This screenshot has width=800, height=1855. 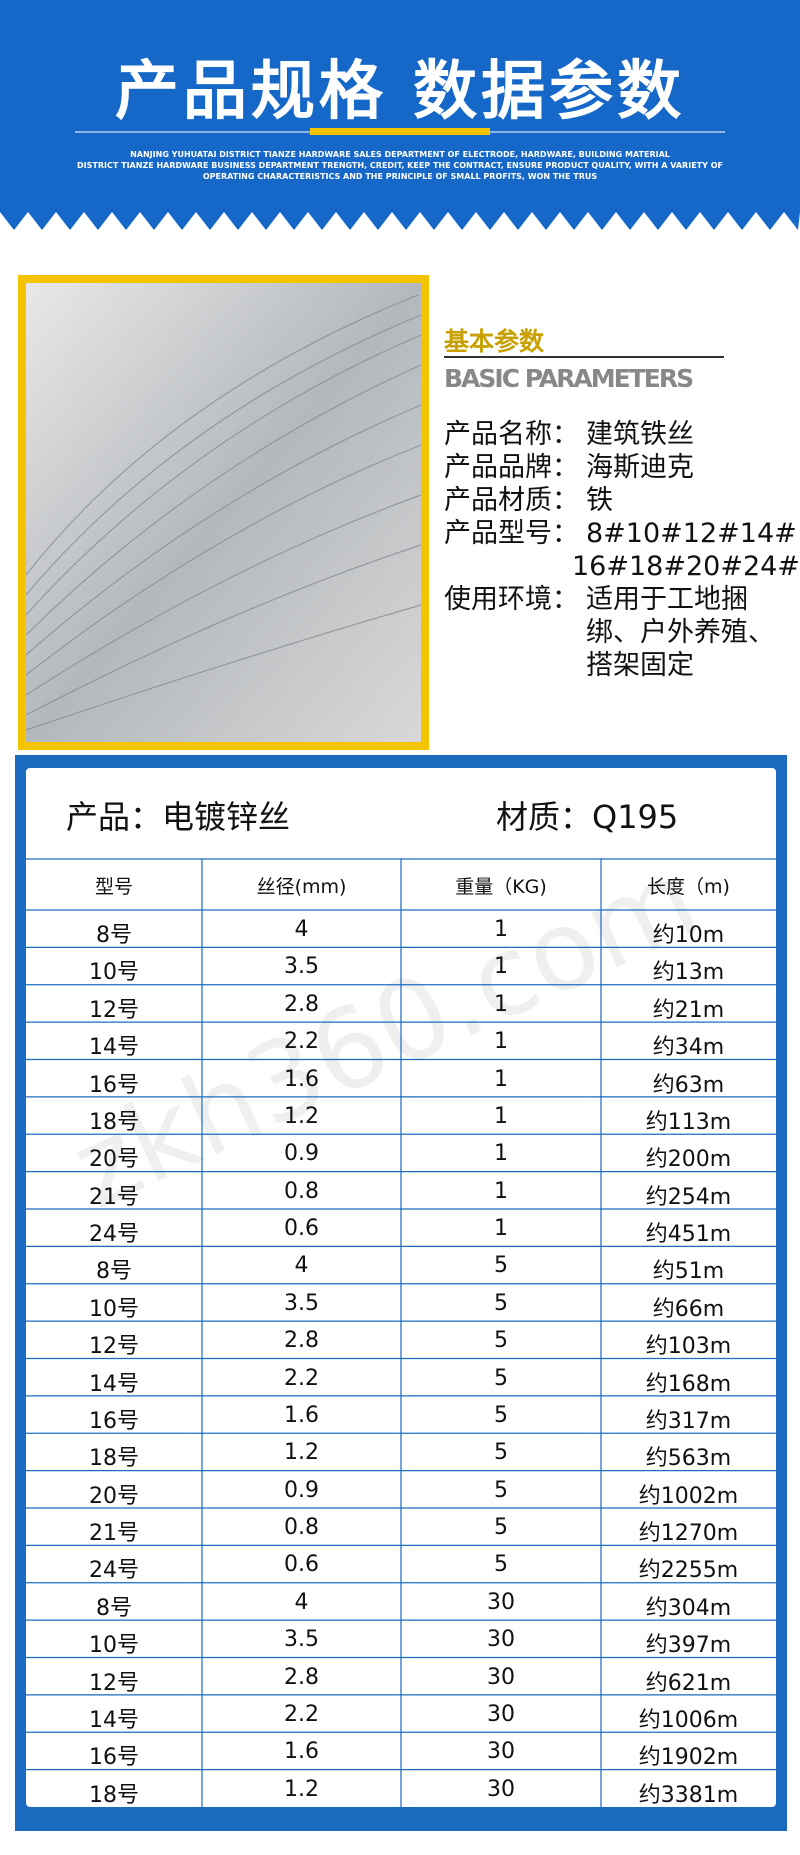 What do you see at coordinates (511, 599) in the screenshot?
I see `param-label: 使用环境：` at bounding box center [511, 599].